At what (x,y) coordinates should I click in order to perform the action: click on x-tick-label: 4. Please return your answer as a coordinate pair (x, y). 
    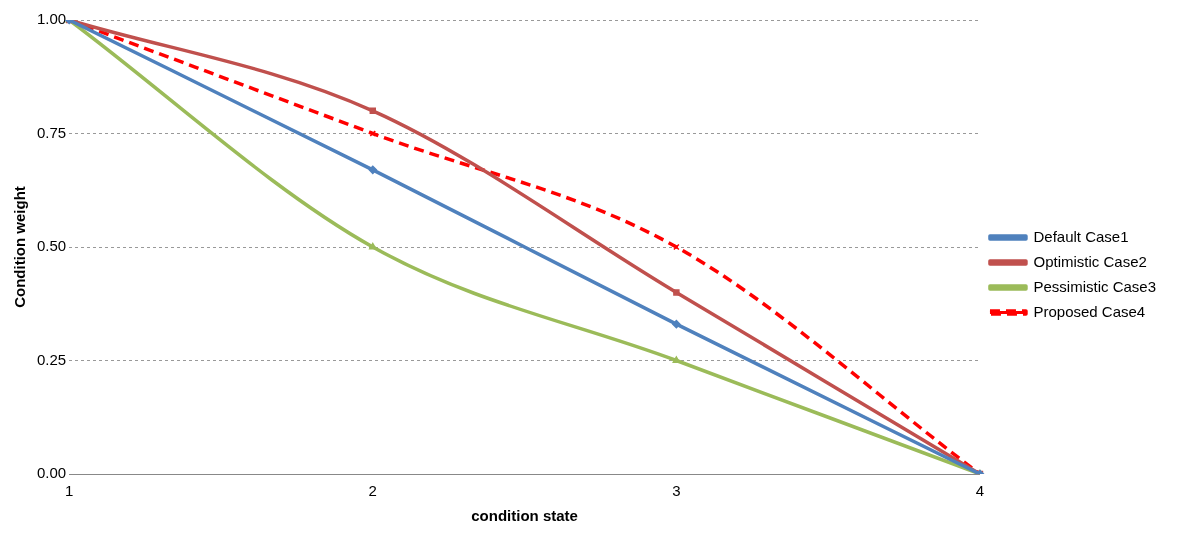
    Looking at the image, I should click on (980, 491).